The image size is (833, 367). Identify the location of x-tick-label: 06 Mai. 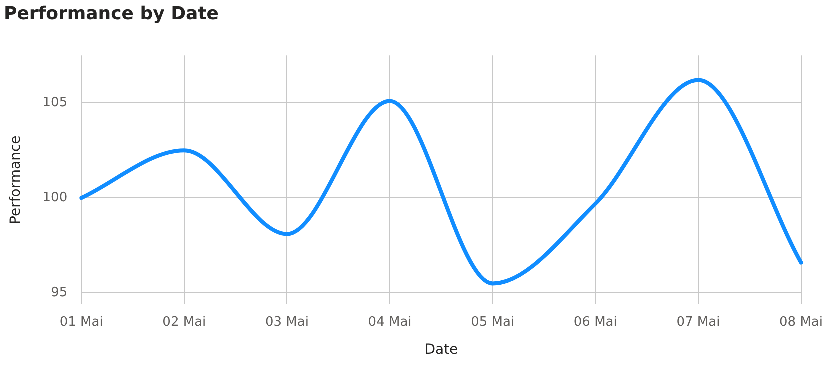
(596, 322).